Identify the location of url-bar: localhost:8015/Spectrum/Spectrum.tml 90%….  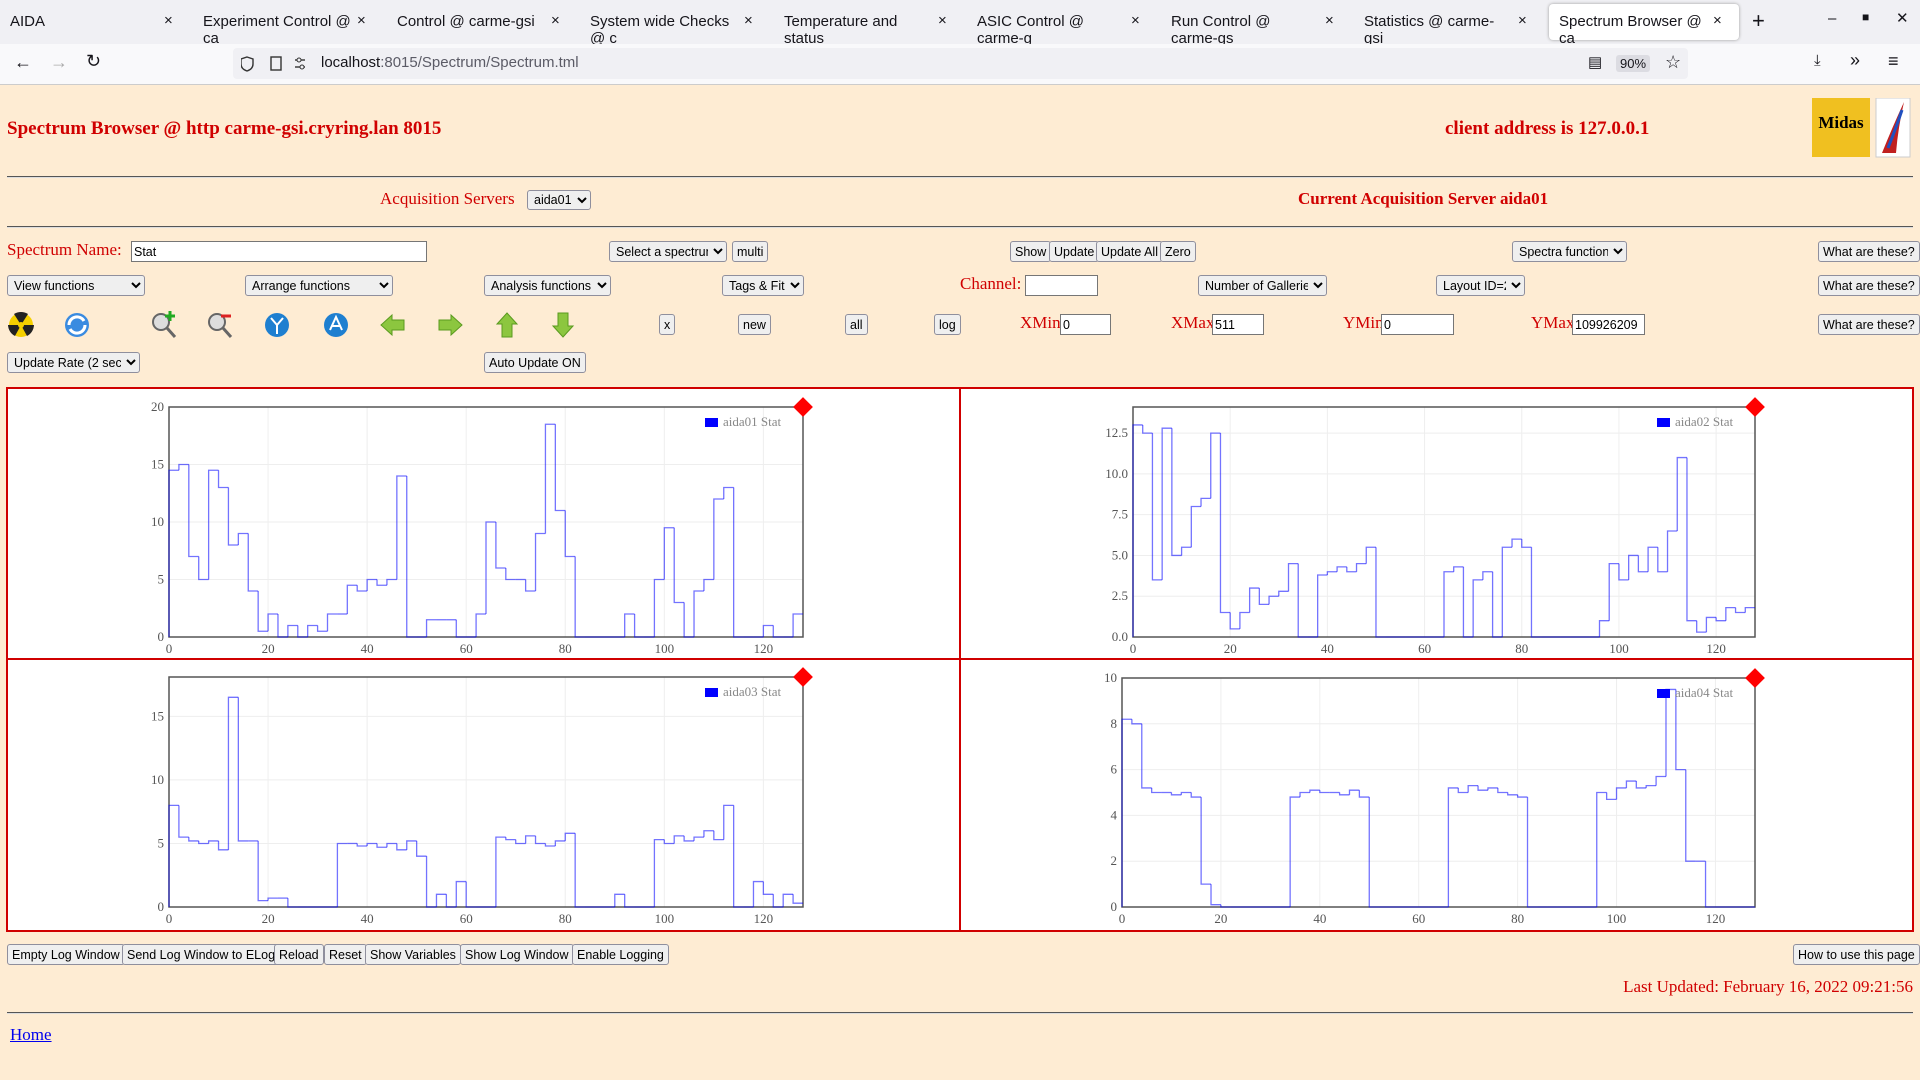
(960, 63).